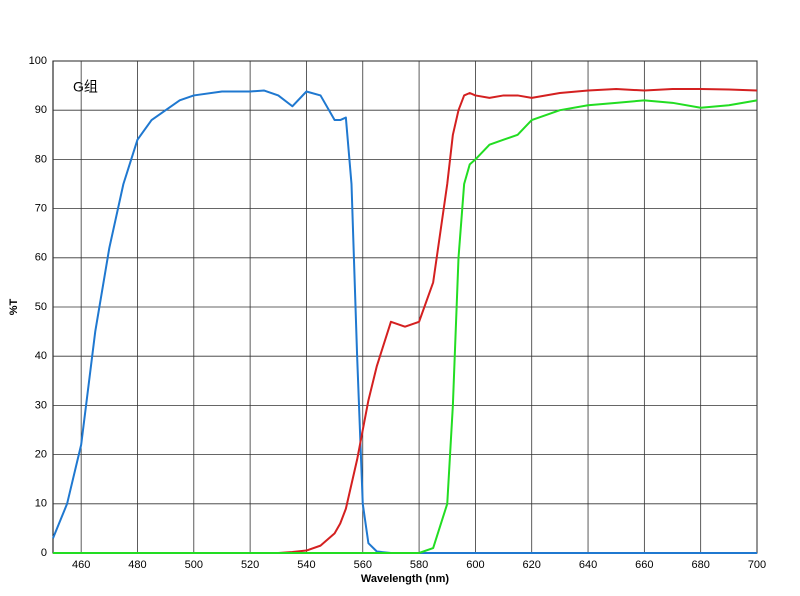  Describe the element at coordinates (41, 307) in the screenshot. I see `y-tick-label: 50` at that location.